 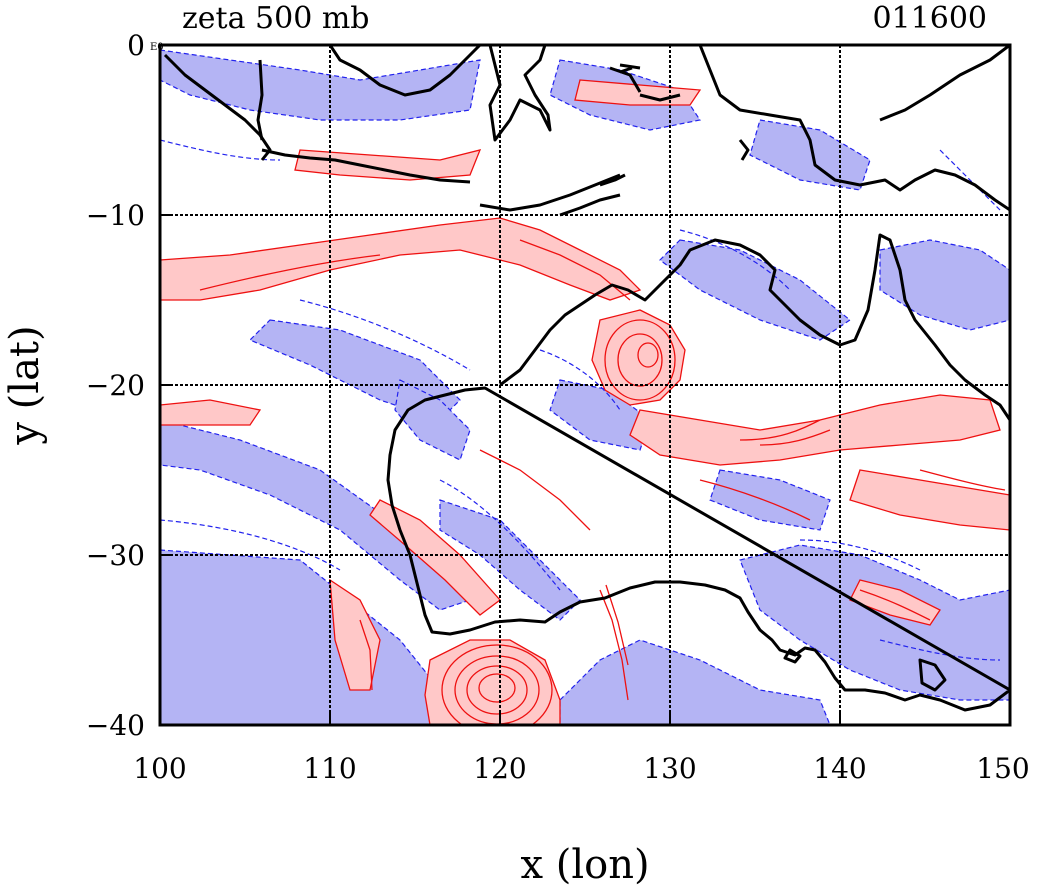 What do you see at coordinates (329, 768) in the screenshot?
I see `x-tick-label: 110` at bounding box center [329, 768].